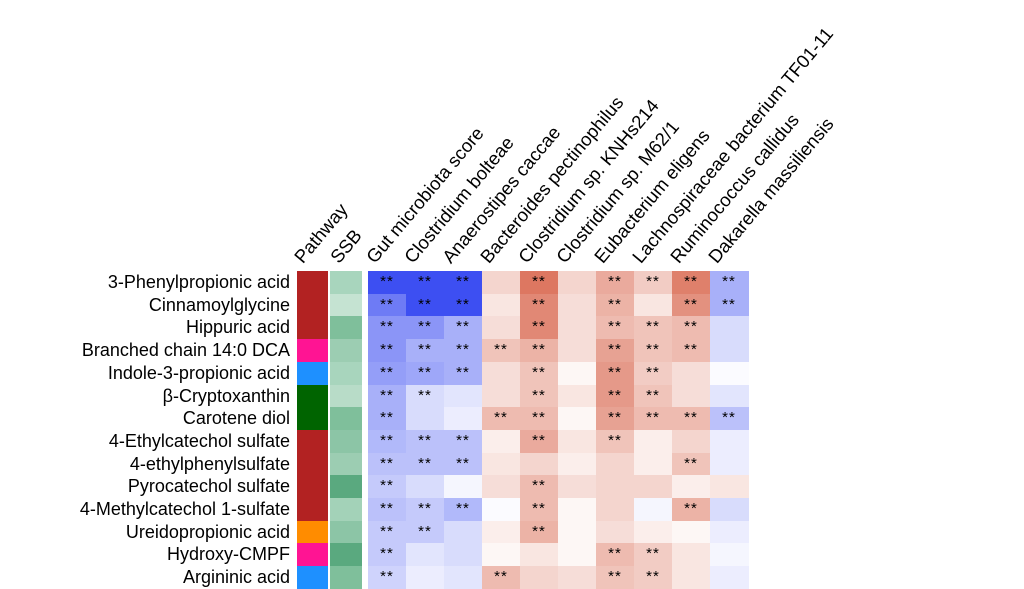 This screenshot has height=589, width=1024. I want to click on row-label: 4-Methylcatechol 1-sulfate, so click(184, 509).